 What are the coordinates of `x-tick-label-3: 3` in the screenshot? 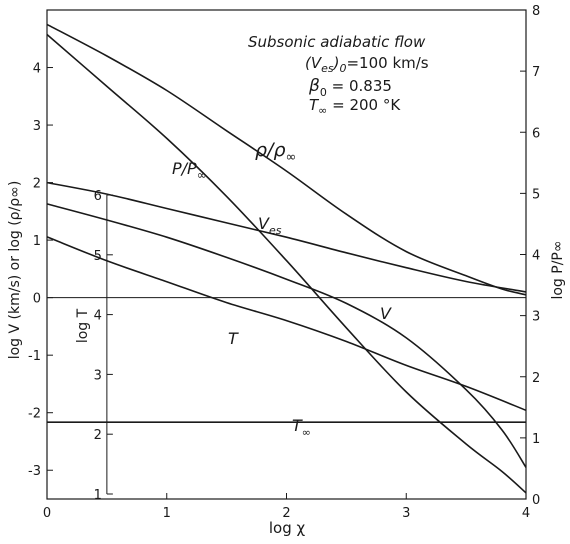 It's located at (406, 513).